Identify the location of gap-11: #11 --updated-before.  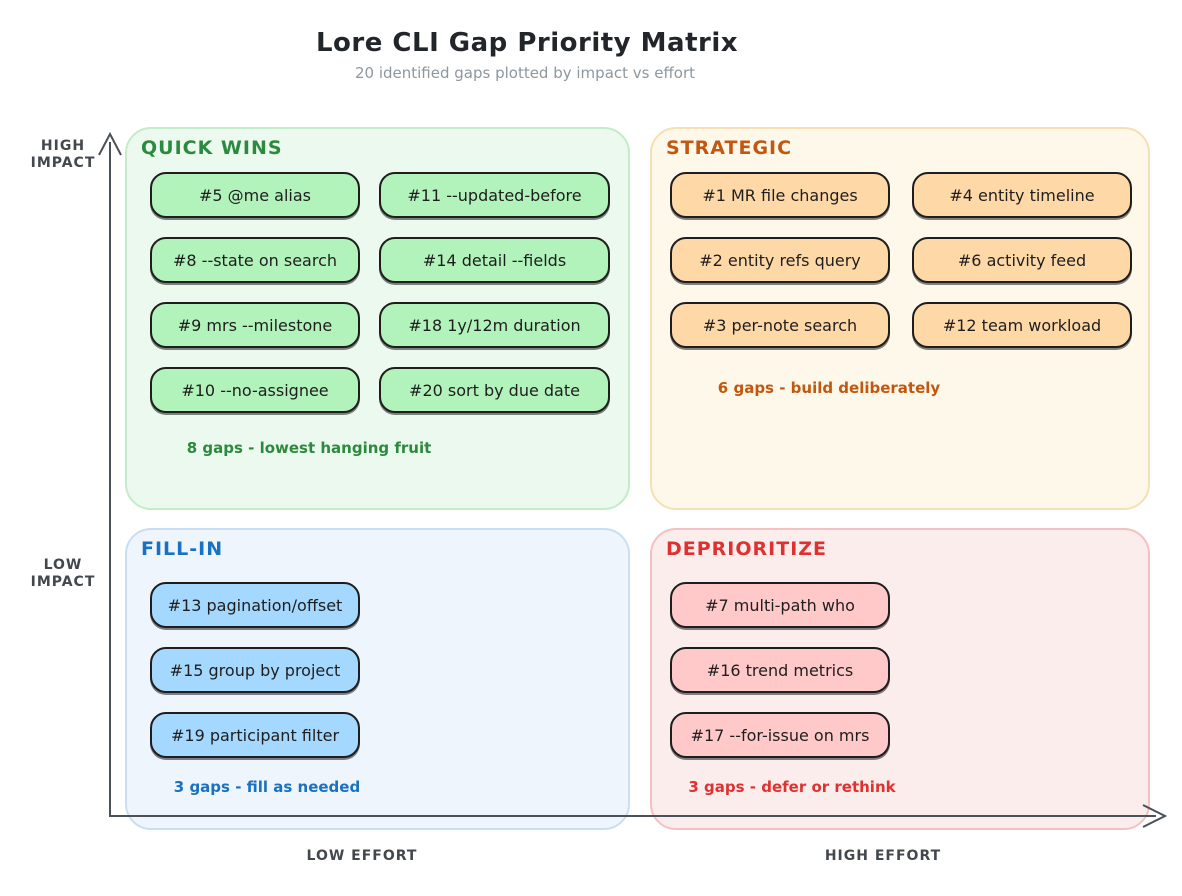
(494, 195).